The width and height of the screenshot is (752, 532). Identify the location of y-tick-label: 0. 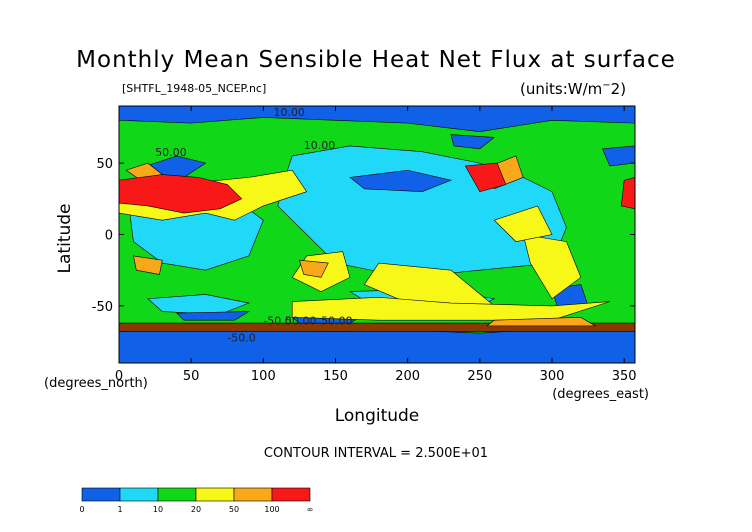
(109, 236).